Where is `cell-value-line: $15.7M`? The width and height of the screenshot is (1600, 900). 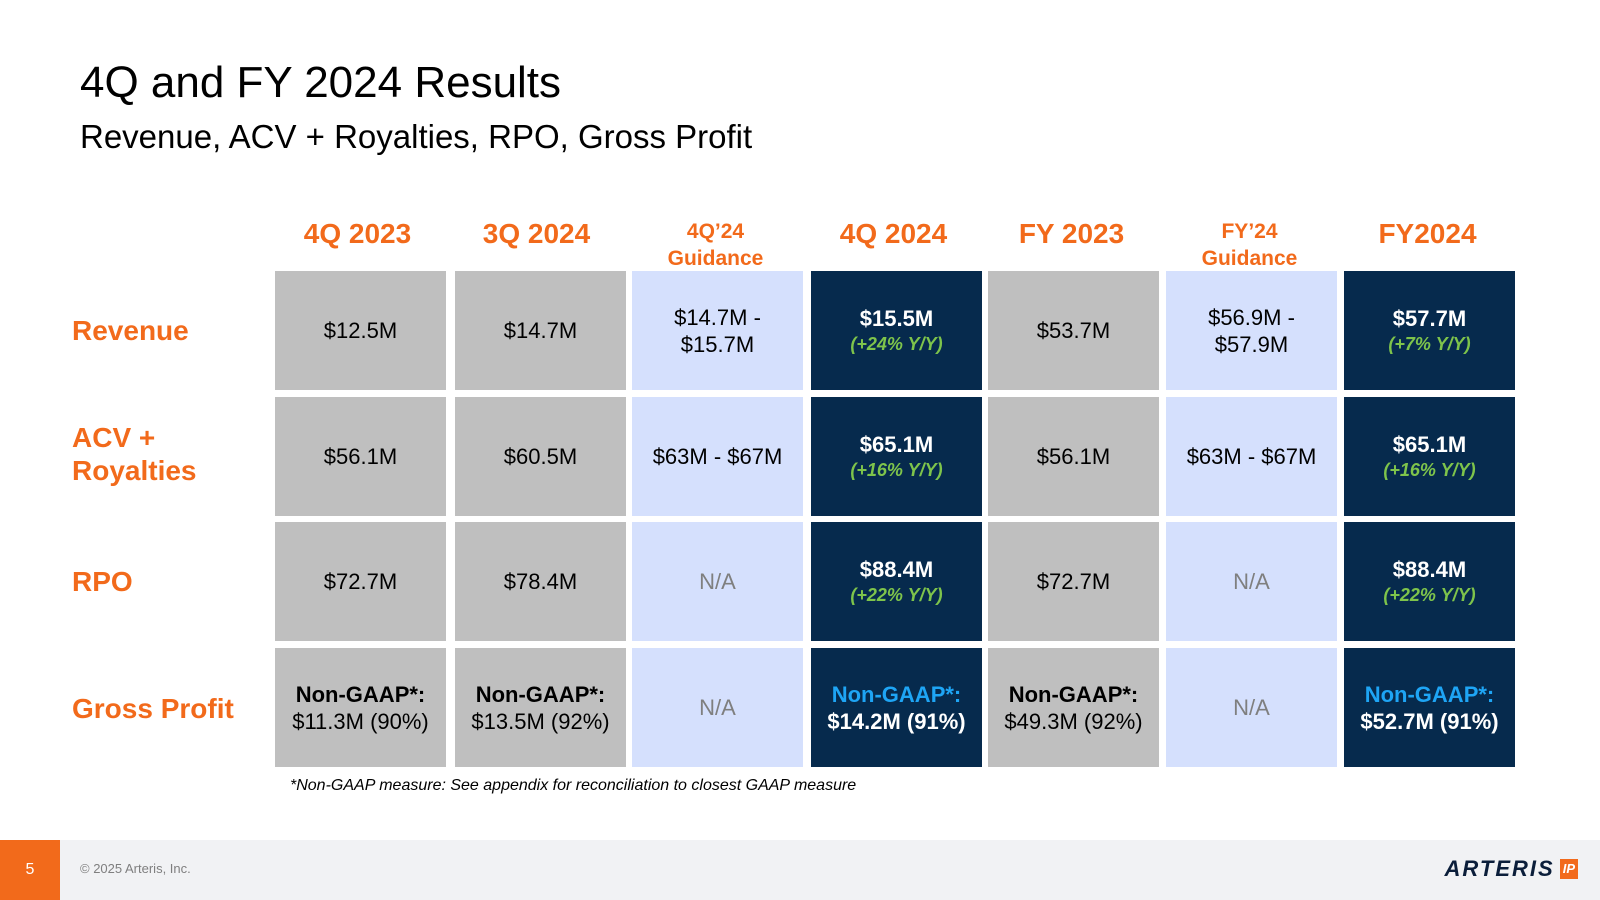
cell-value-line: $15.7M is located at coordinates (717, 344).